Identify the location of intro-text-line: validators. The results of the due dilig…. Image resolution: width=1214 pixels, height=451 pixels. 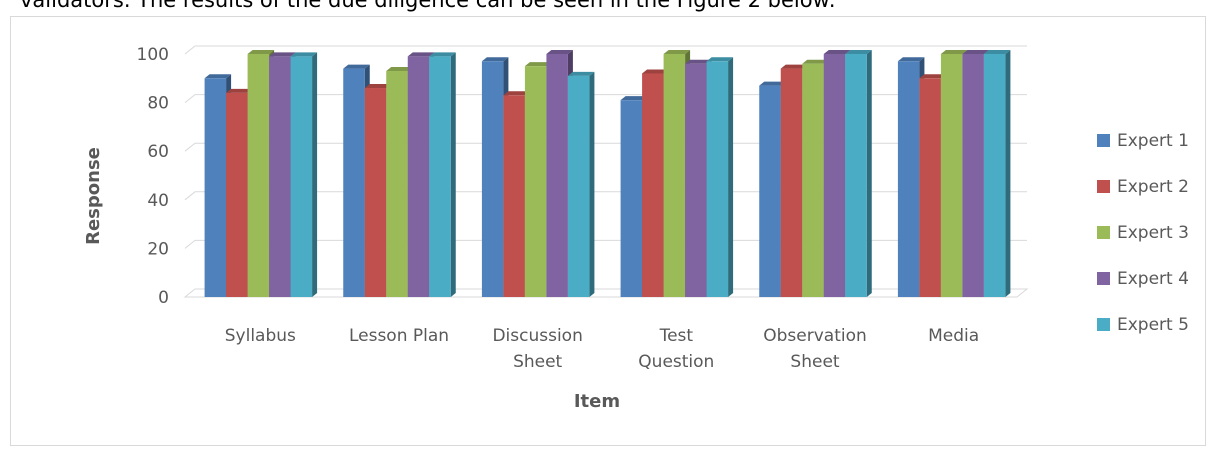
(428, 6).